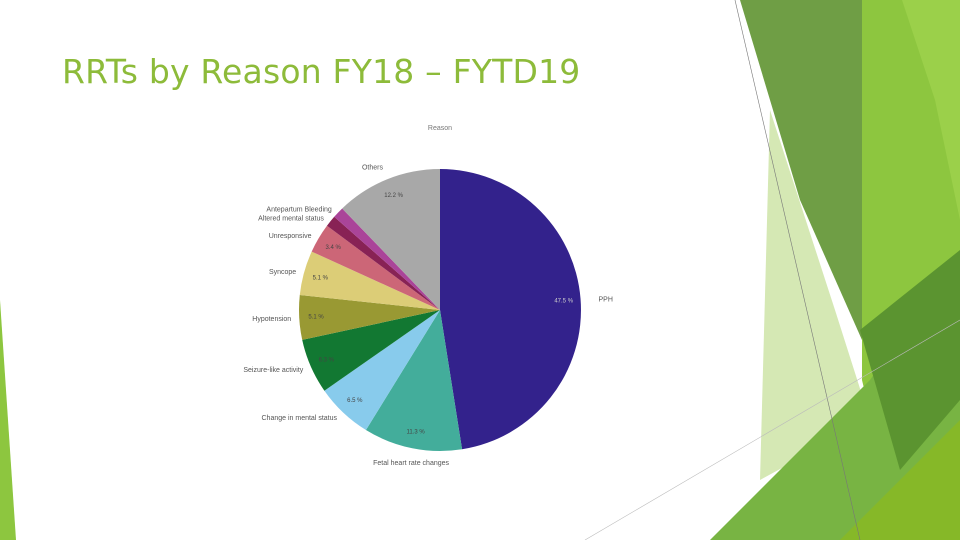  What do you see at coordinates (910, 360) in the screenshot?
I see `deco-dark-green-wedge` at bounding box center [910, 360].